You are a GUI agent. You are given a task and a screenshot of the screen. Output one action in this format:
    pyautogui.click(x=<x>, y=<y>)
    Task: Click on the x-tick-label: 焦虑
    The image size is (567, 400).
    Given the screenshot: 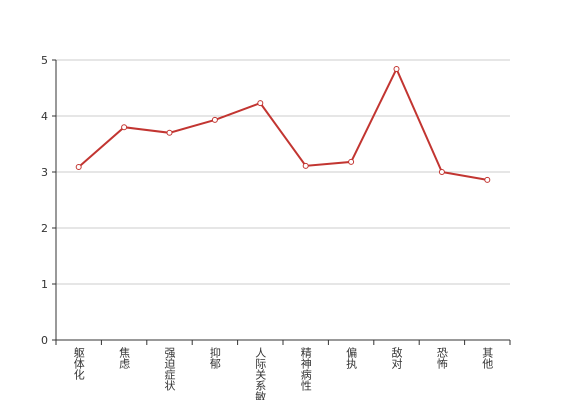 What is the action you would take?
    pyautogui.click(x=124, y=358)
    